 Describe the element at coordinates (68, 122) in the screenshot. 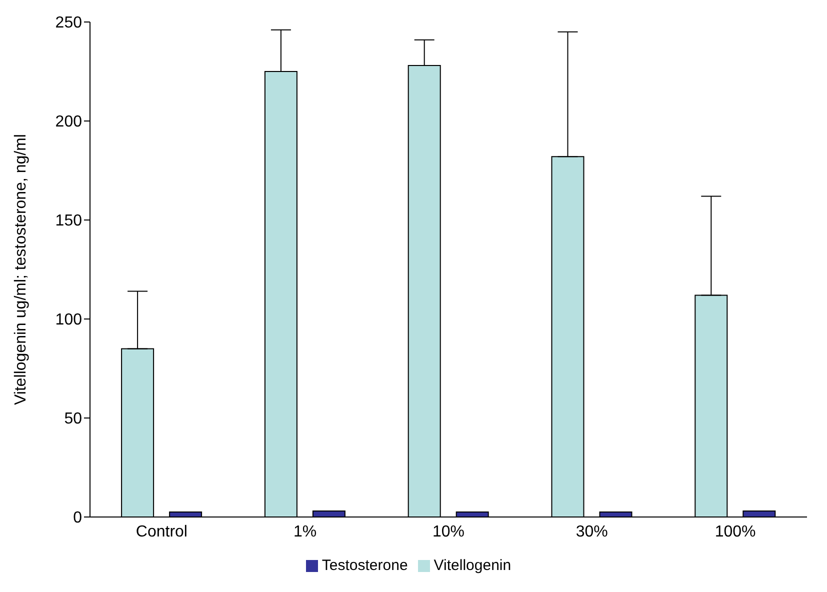

I see `y-tick-label: 200` at that location.